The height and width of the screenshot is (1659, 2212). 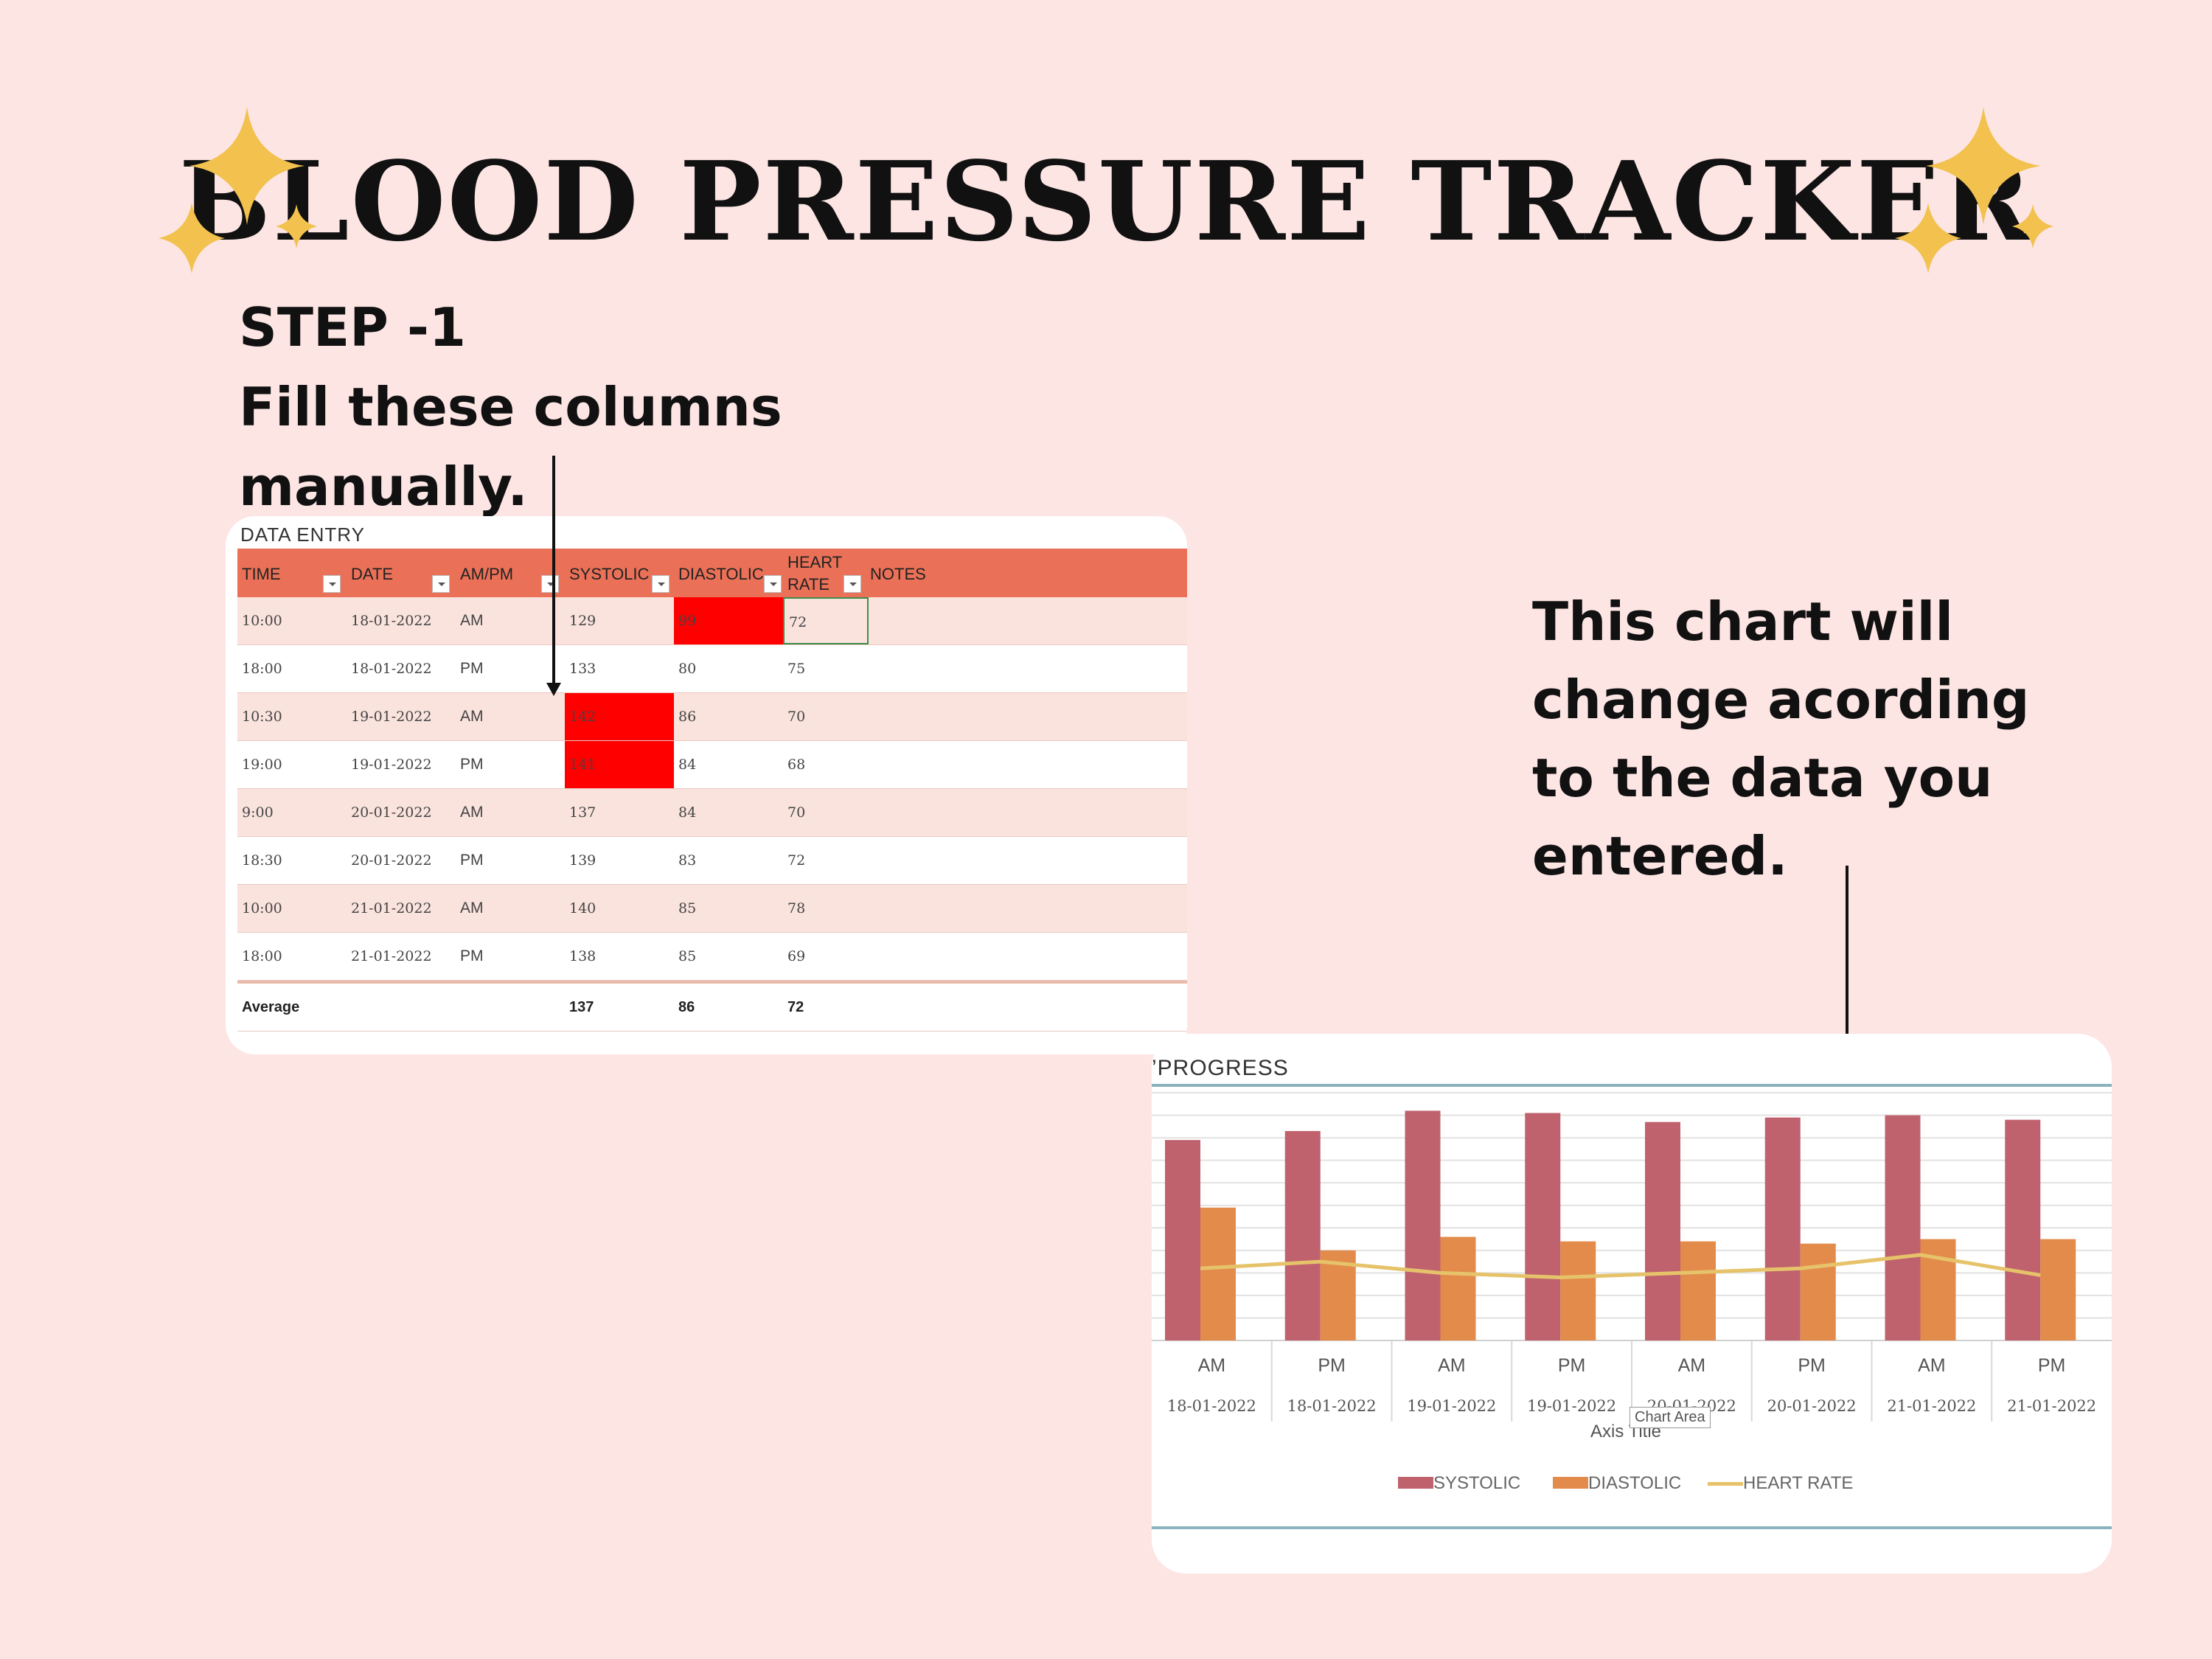 What do you see at coordinates (712, 909) in the screenshot?
I see `table-row: 10:00 21-01-2022 AM 140 85 78` at bounding box center [712, 909].